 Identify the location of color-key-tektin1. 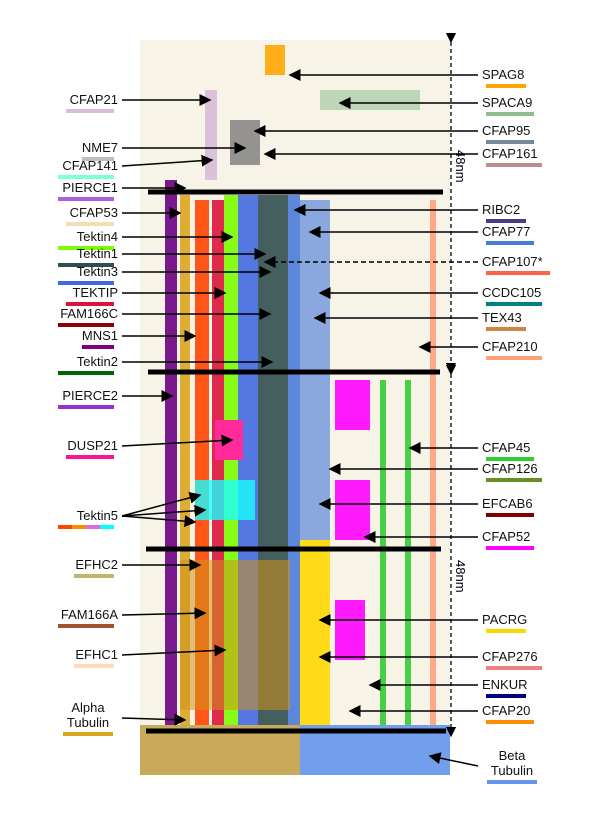
(86, 265).